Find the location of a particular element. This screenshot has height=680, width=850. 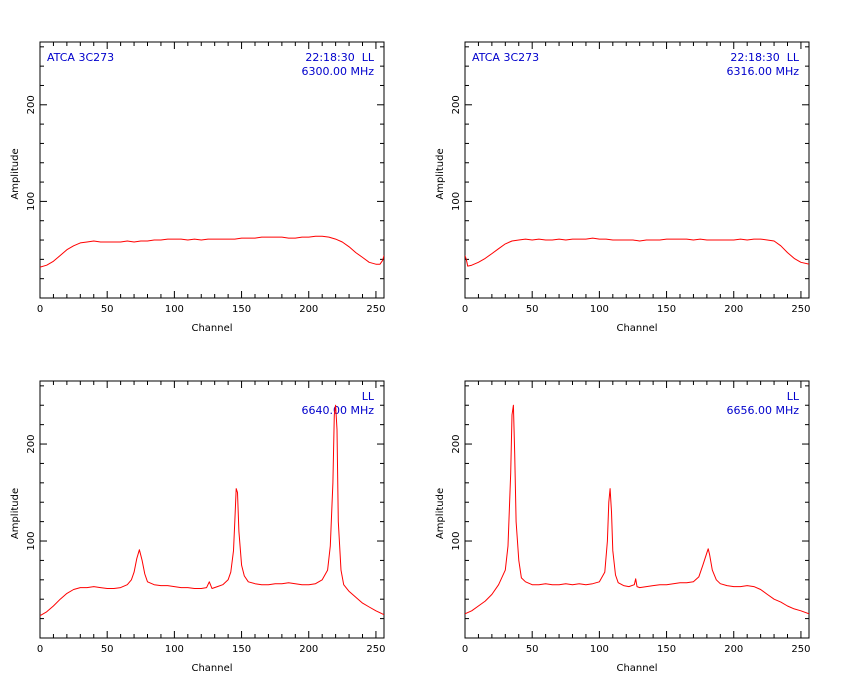

freq-label: 6640.00 MHz is located at coordinates (337, 410).